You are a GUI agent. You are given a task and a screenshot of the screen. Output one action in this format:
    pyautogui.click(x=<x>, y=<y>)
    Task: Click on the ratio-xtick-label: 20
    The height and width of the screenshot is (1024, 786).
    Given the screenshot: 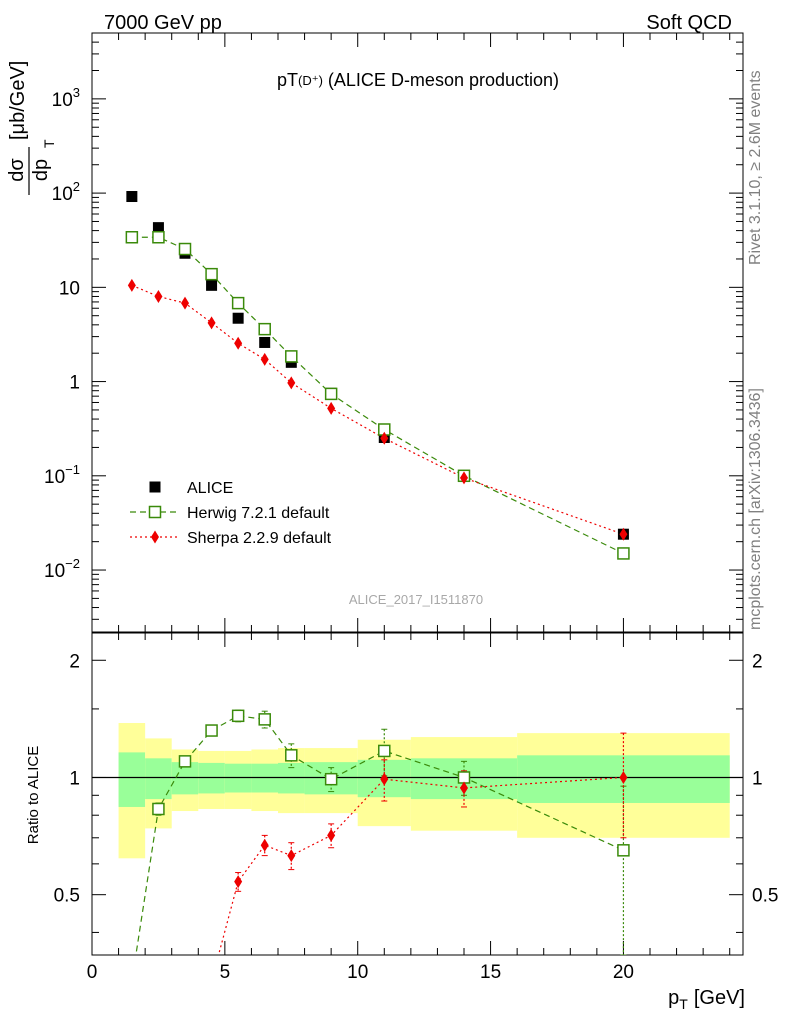 What is the action you would take?
    pyautogui.click(x=623, y=972)
    